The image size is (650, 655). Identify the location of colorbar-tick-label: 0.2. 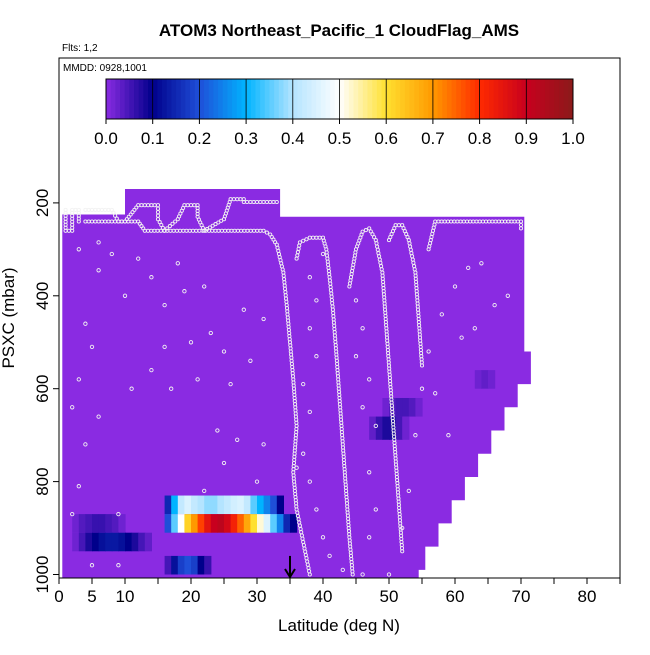
(200, 138).